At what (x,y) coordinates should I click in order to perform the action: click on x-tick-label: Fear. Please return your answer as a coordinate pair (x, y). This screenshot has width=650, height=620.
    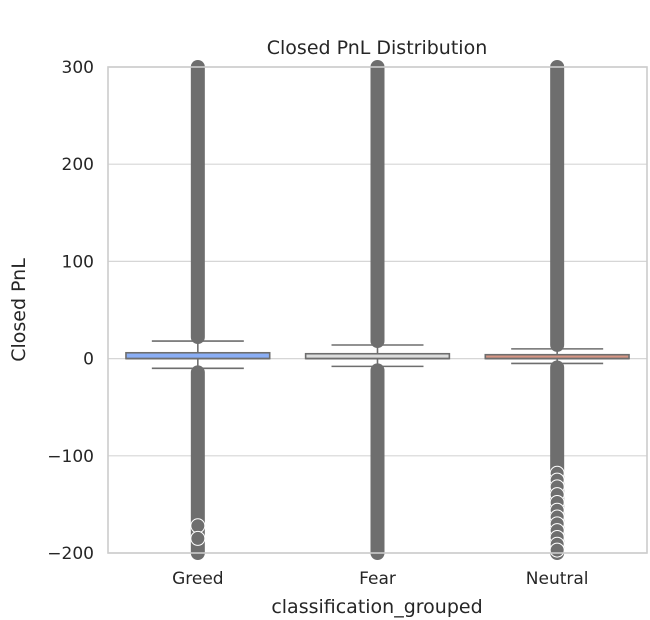
    Looking at the image, I should click on (377, 579).